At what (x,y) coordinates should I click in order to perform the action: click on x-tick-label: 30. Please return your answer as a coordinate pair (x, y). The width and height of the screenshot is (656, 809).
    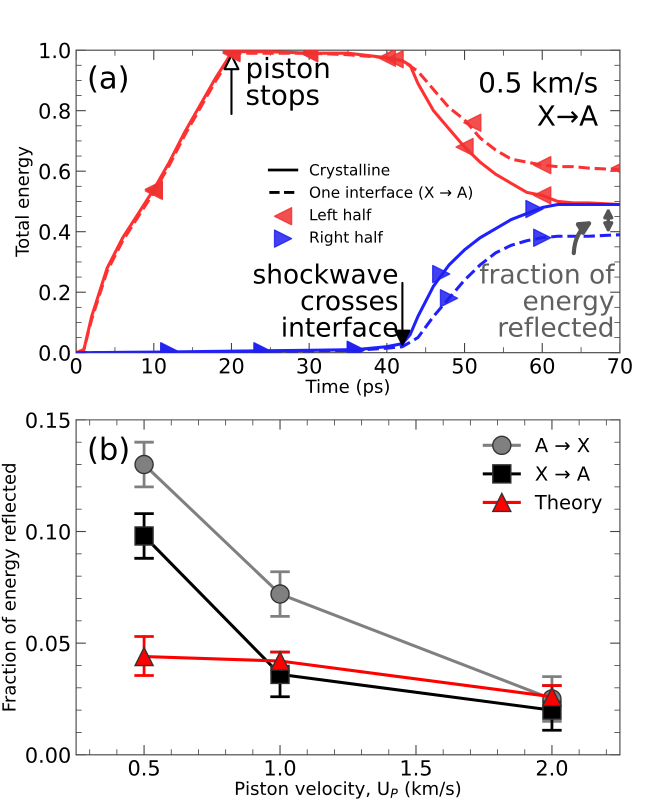
    Looking at the image, I should click on (309, 366).